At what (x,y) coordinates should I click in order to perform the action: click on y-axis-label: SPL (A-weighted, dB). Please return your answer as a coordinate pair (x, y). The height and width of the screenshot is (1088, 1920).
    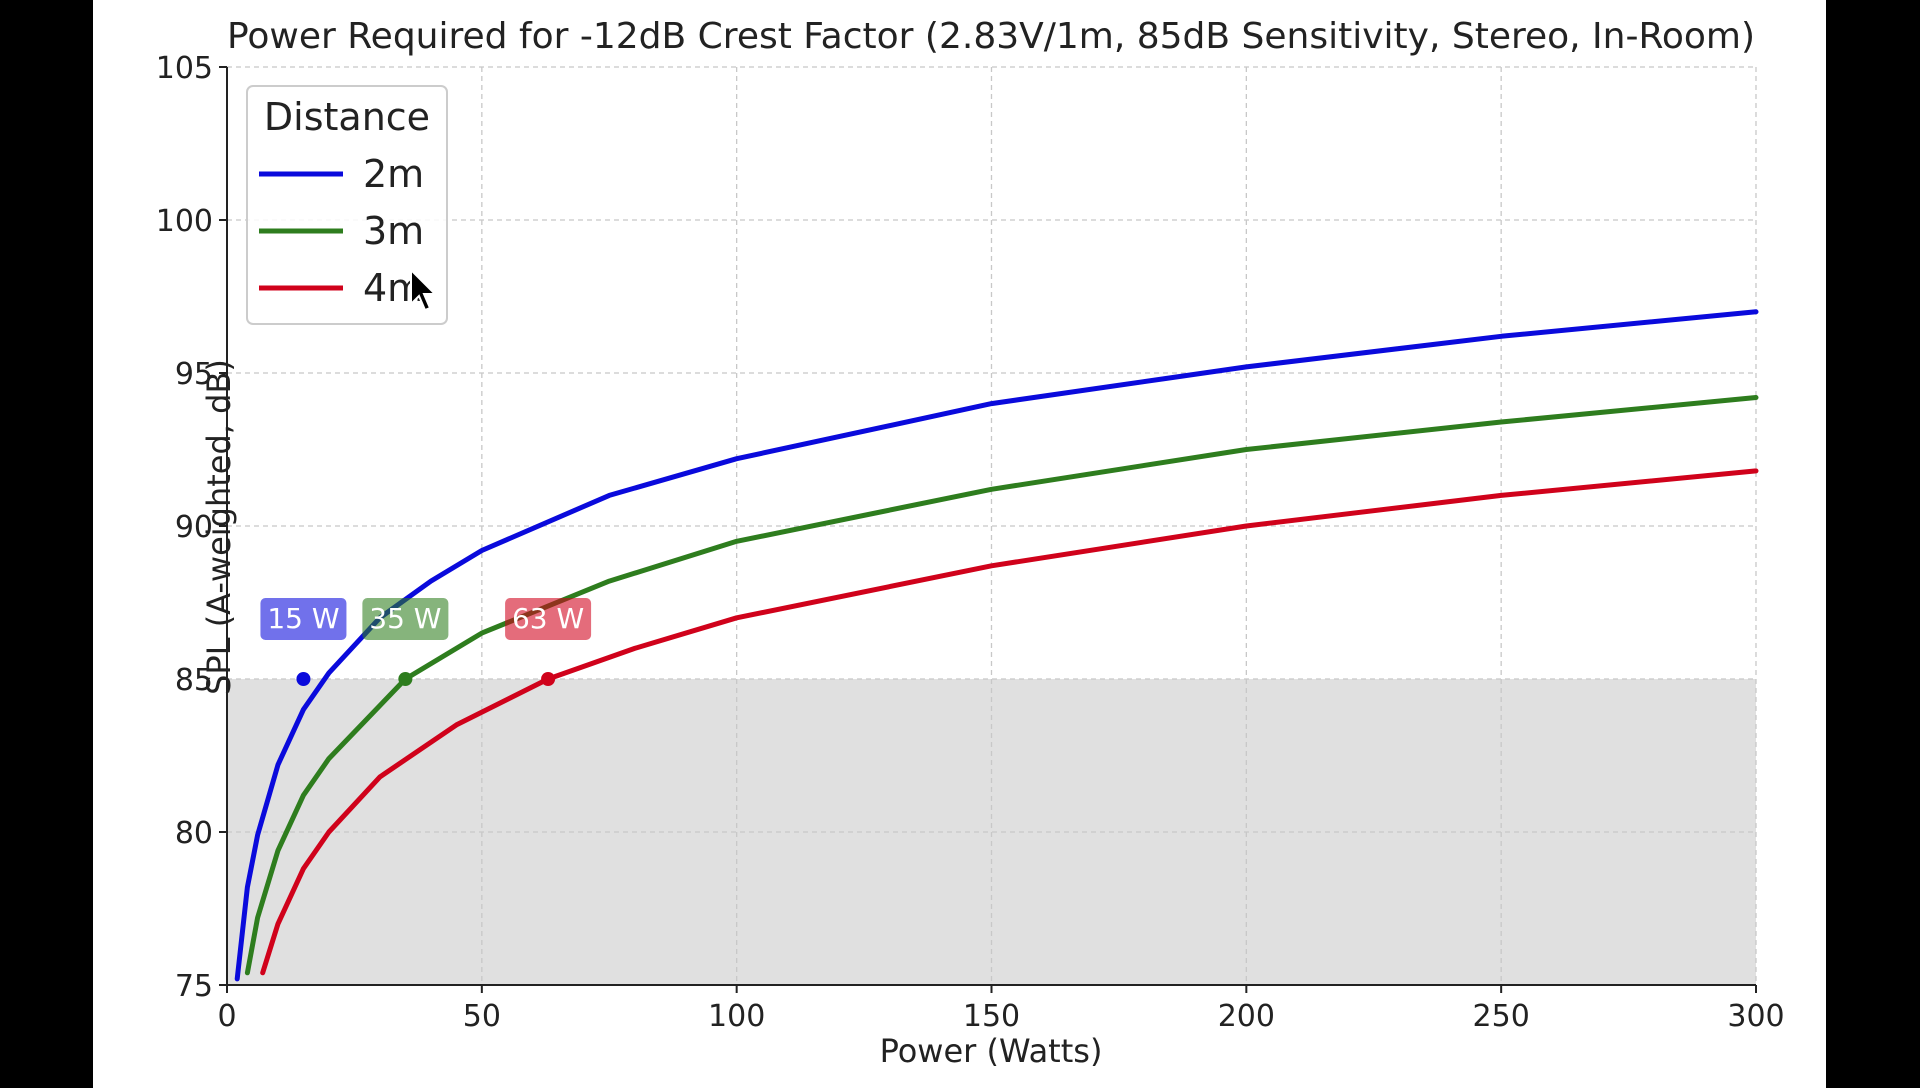
    Looking at the image, I should click on (219, 527).